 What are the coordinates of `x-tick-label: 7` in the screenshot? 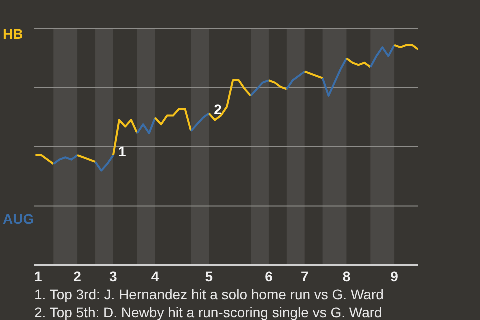 It's located at (304, 276).